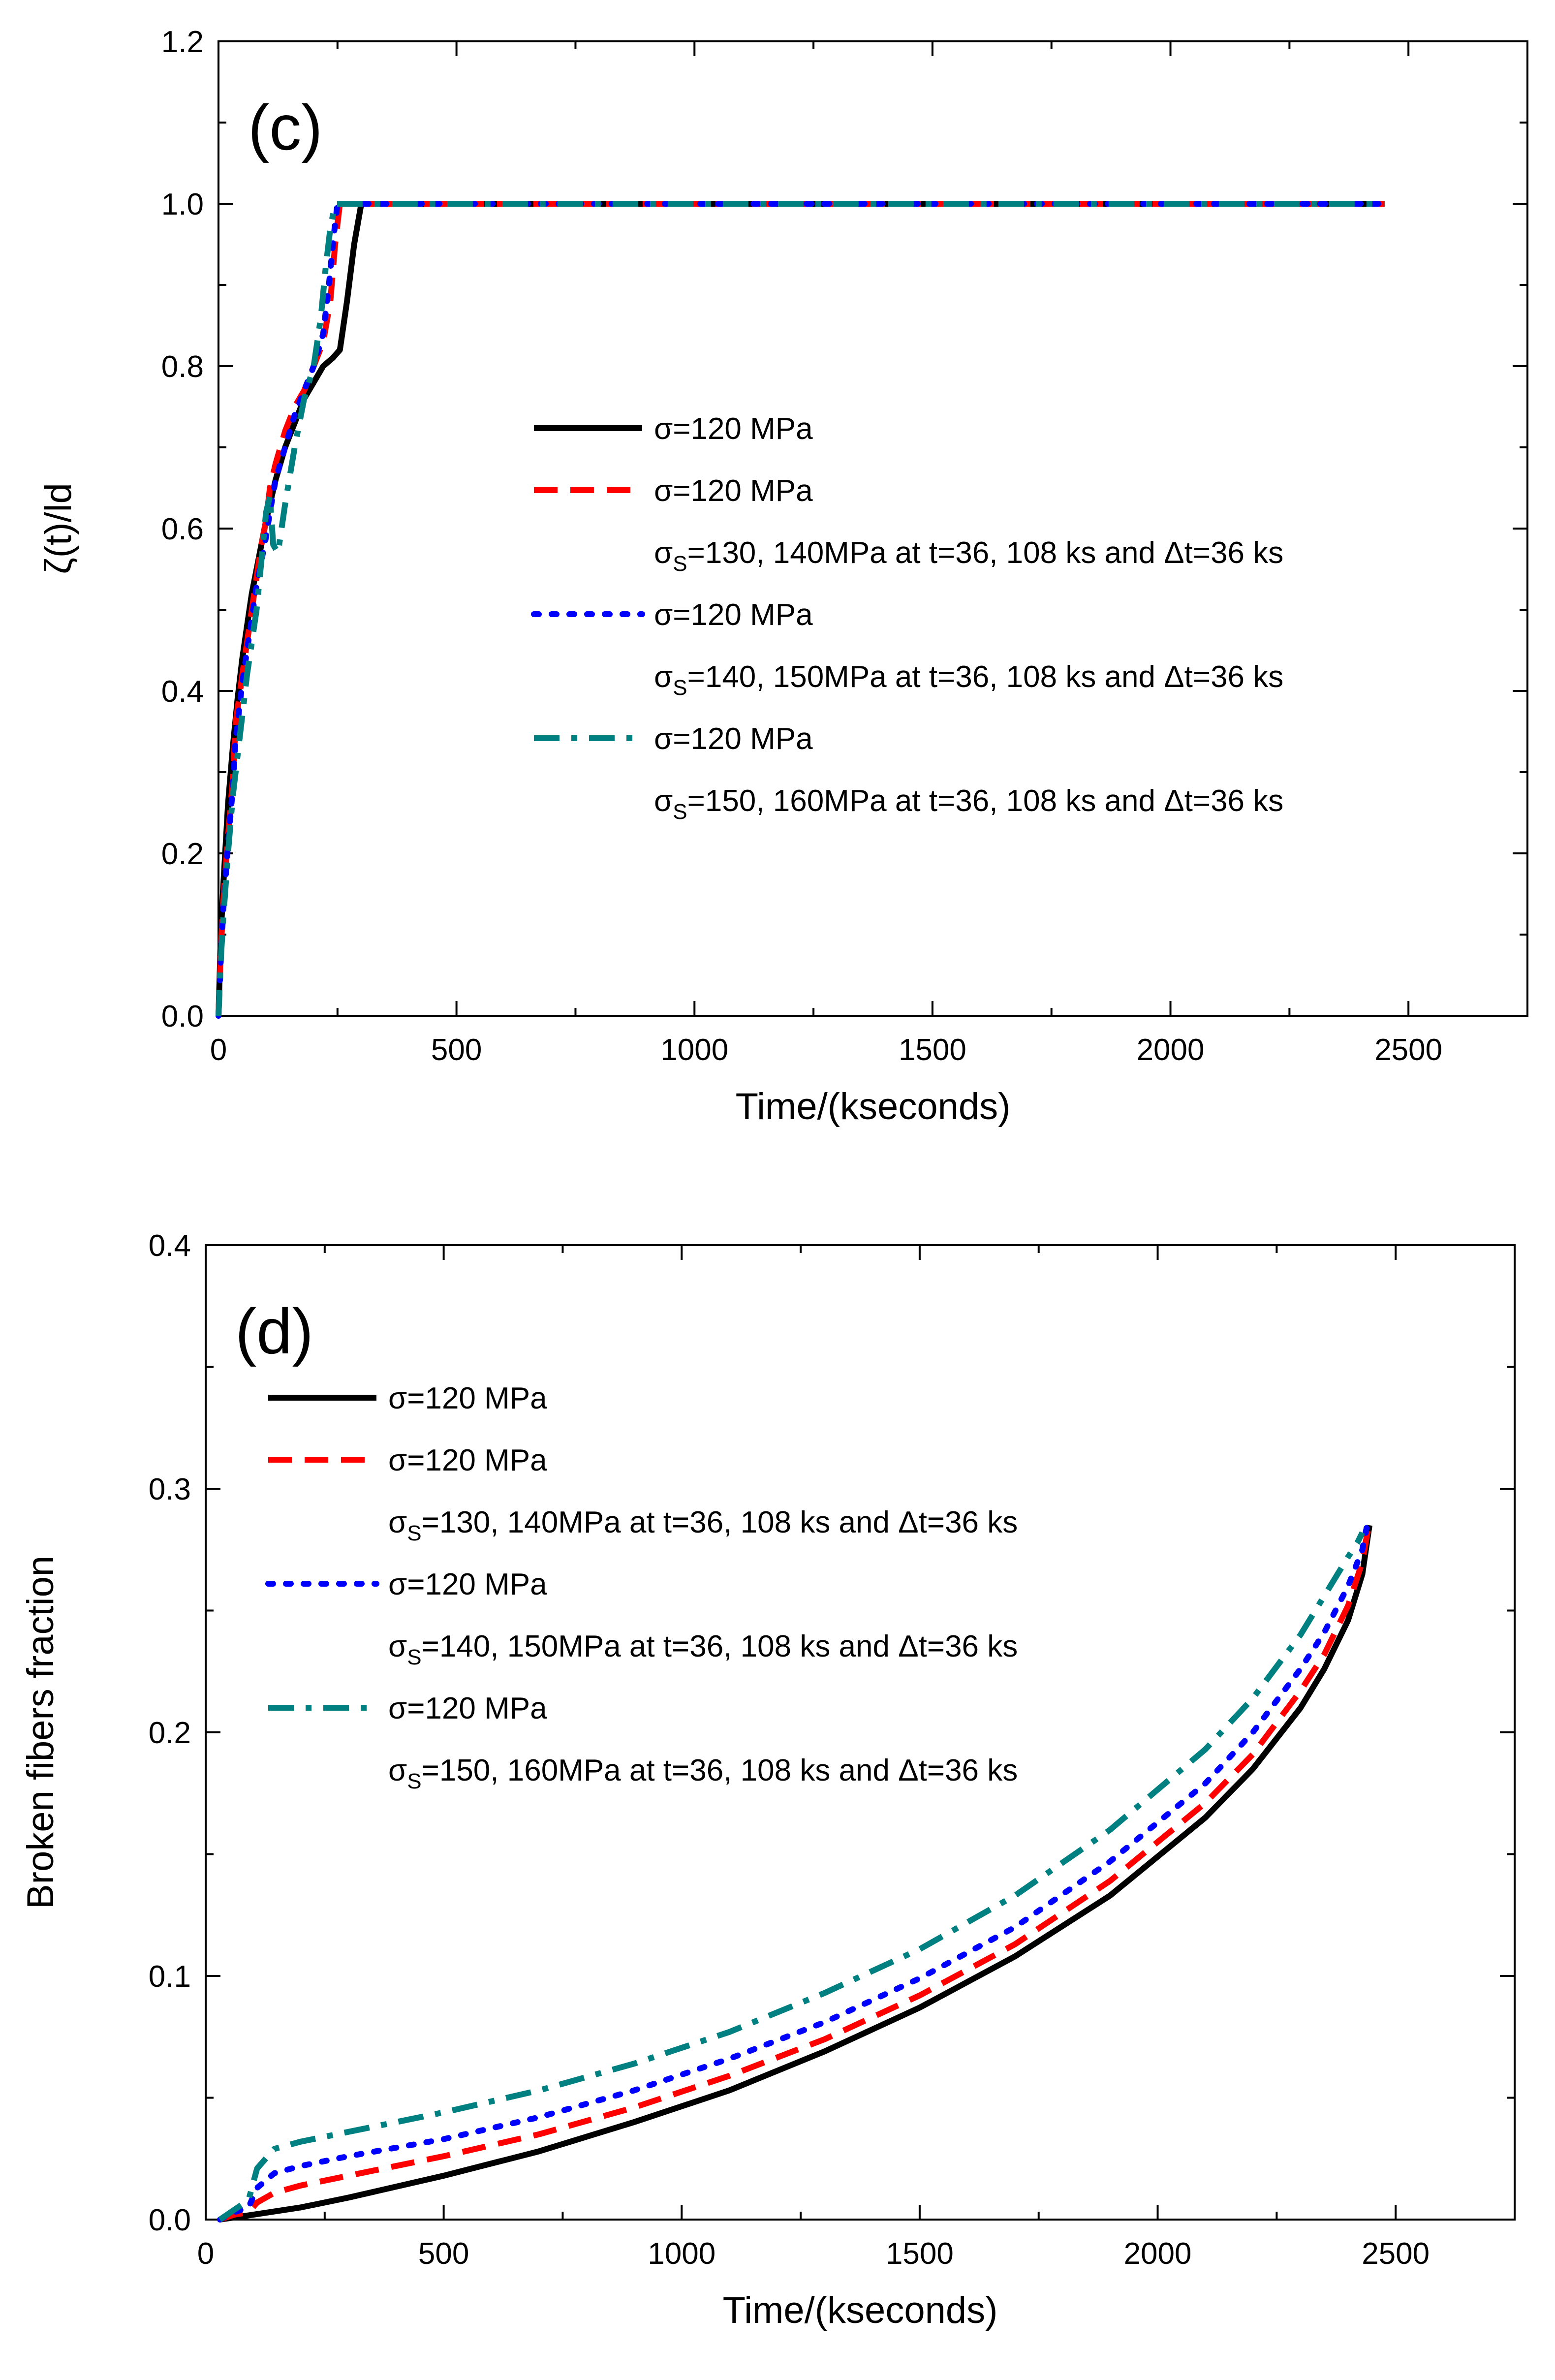  What do you see at coordinates (182, 692) in the screenshot?
I see `chart0-y-tick-label: 0.4` at bounding box center [182, 692].